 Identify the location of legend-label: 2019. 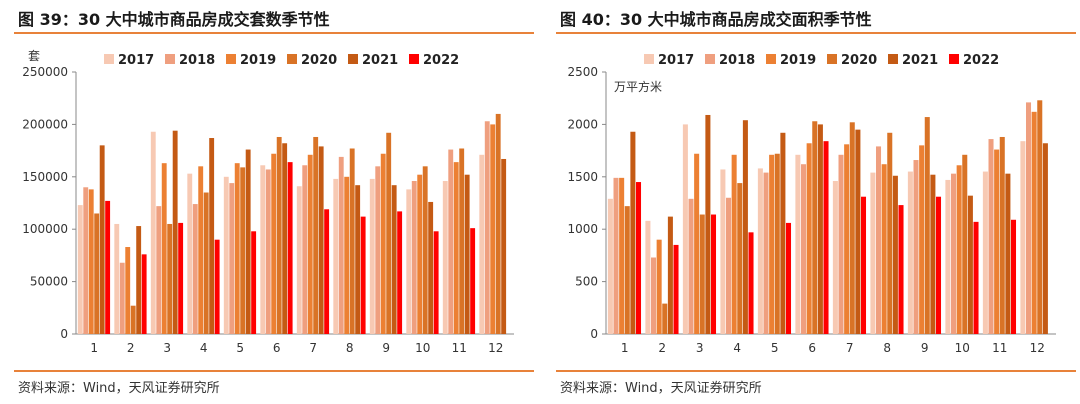
(258, 60).